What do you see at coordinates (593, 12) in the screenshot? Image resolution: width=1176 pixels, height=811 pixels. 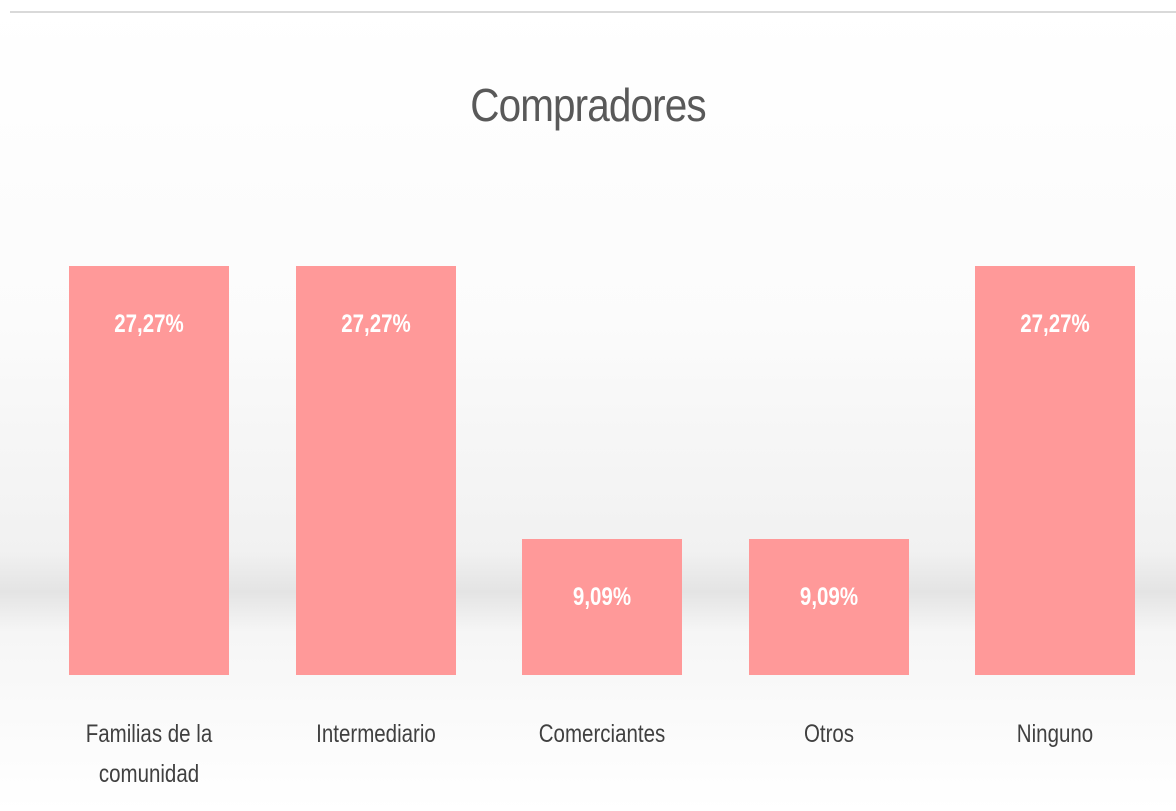 I see `border` at bounding box center [593, 12].